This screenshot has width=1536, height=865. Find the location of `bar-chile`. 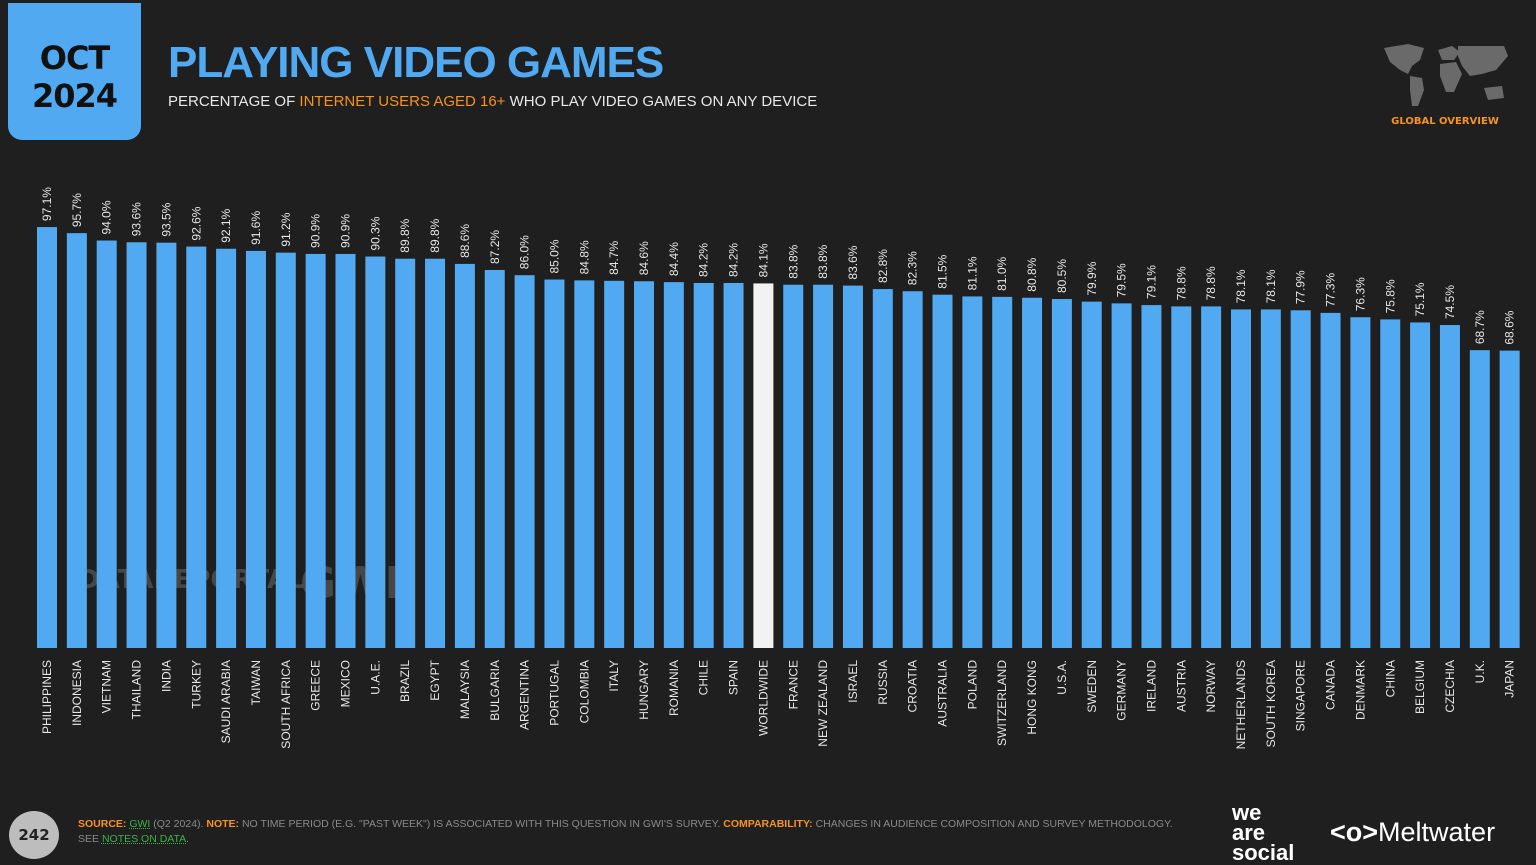

bar-chile is located at coordinates (703, 465).